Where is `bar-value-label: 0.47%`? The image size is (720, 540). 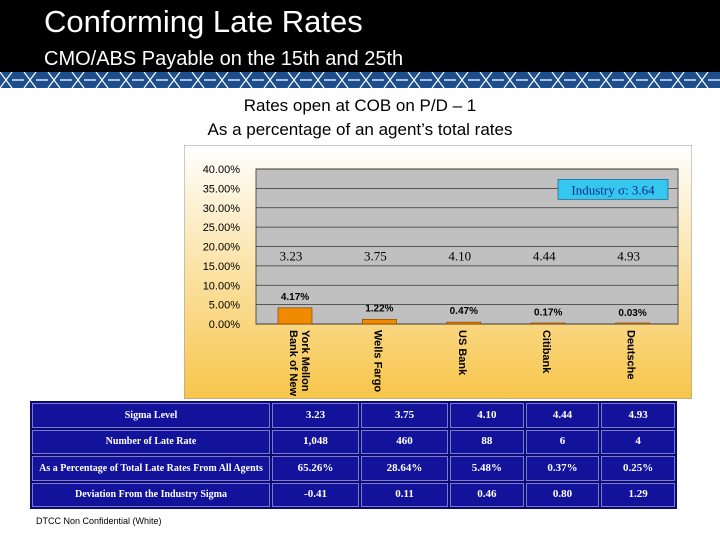 bar-value-label: 0.47% is located at coordinates (464, 311).